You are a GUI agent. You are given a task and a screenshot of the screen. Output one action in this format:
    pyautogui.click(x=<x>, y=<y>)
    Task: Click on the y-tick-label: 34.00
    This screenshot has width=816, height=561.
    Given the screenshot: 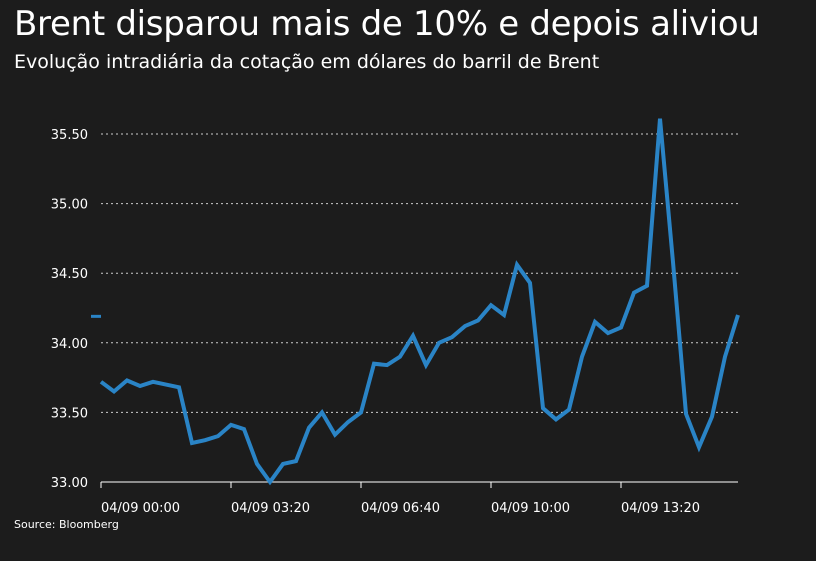 What is the action you would take?
    pyautogui.click(x=69, y=344)
    